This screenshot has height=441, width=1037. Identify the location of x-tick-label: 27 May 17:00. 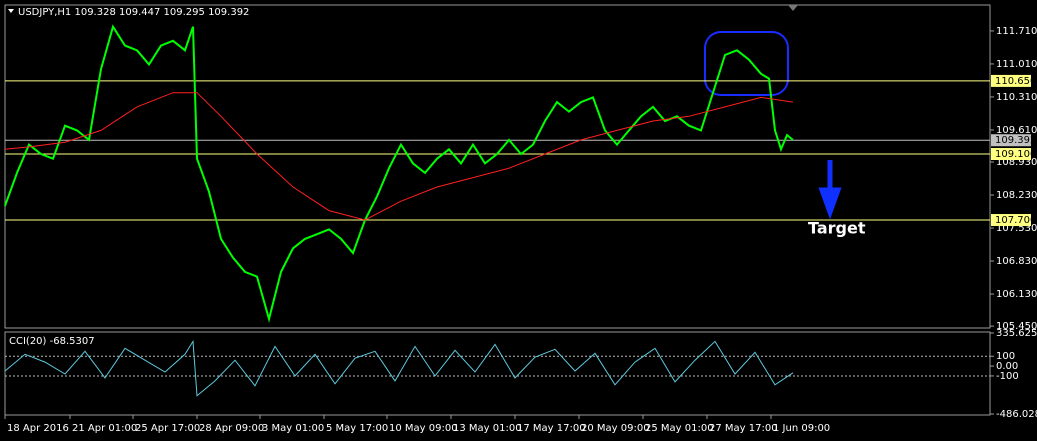
(743, 428).